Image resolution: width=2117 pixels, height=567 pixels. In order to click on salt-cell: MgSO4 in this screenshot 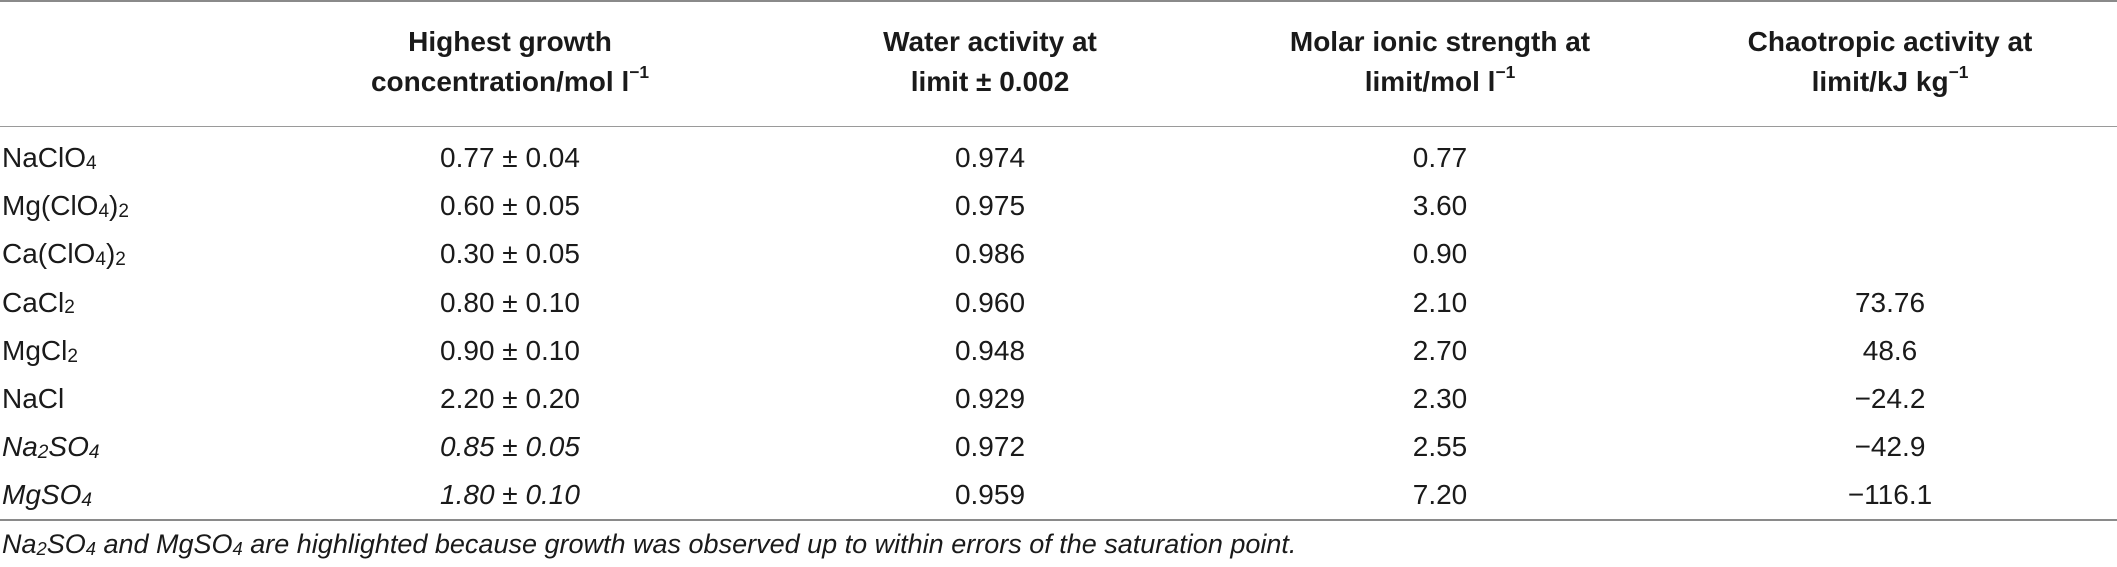, I will do `click(47, 495)`.